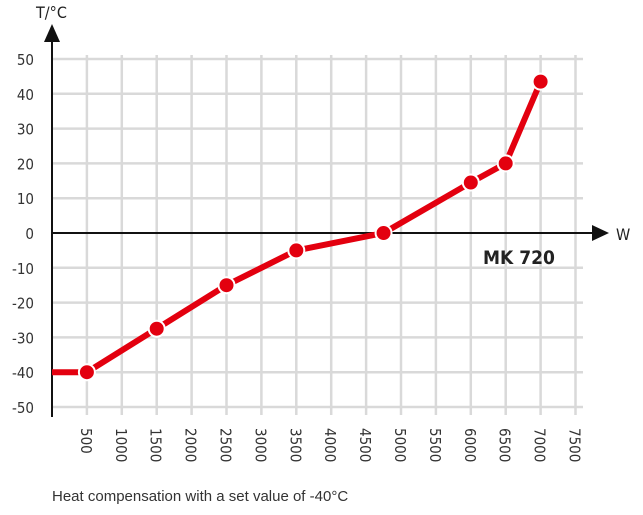 The height and width of the screenshot is (515, 643). What do you see at coordinates (25, 60) in the screenshot?
I see `y-tick-label: 50` at bounding box center [25, 60].